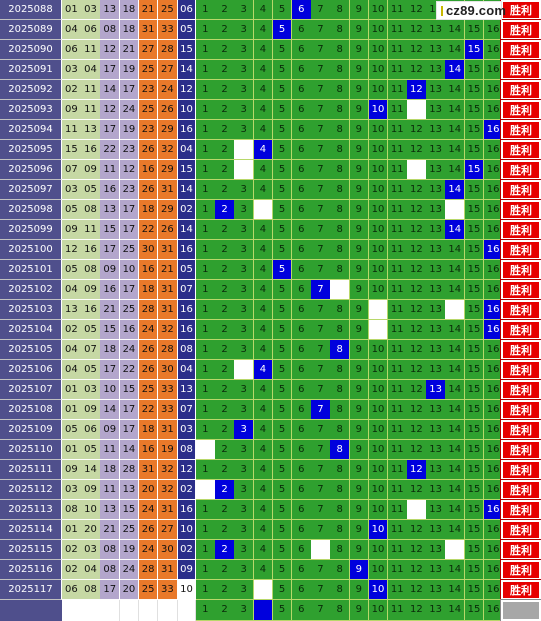 The image size is (541, 621). What do you see at coordinates (168, 550) in the screenshot?
I see `red-ball-number: 30` at bounding box center [168, 550].